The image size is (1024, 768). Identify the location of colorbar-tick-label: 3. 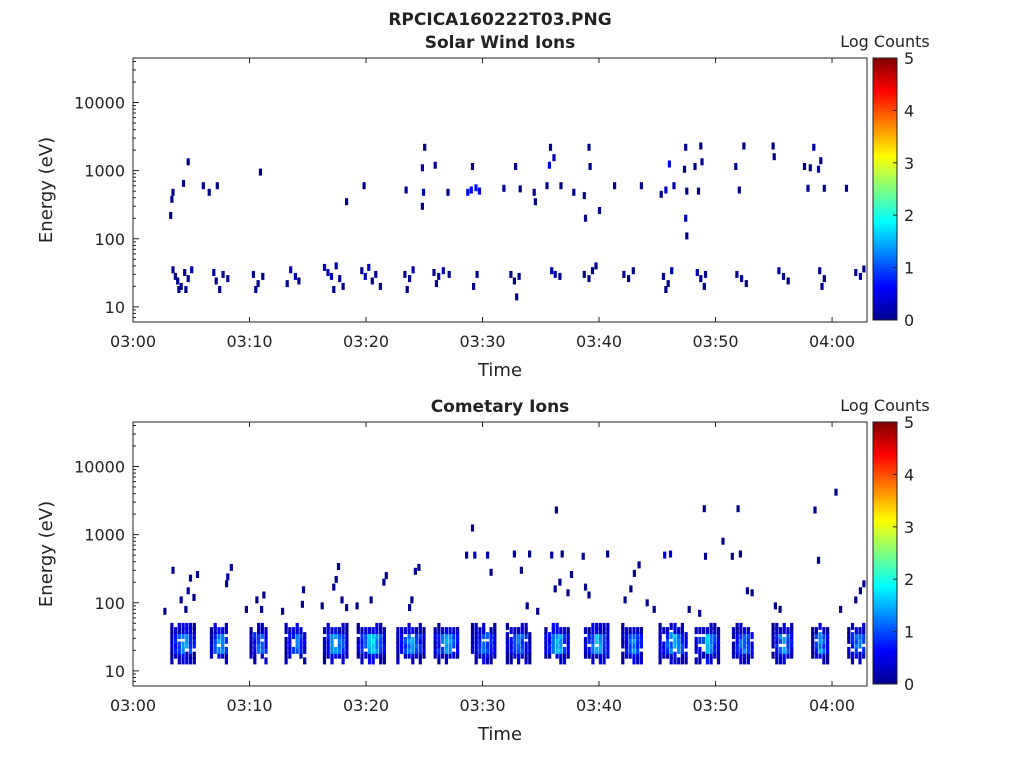
(909, 527).